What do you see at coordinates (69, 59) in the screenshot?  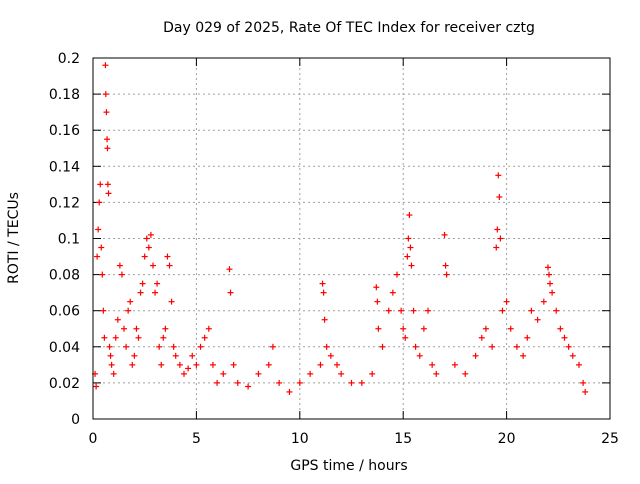 I see `y-tick-label: 0.2` at bounding box center [69, 59].